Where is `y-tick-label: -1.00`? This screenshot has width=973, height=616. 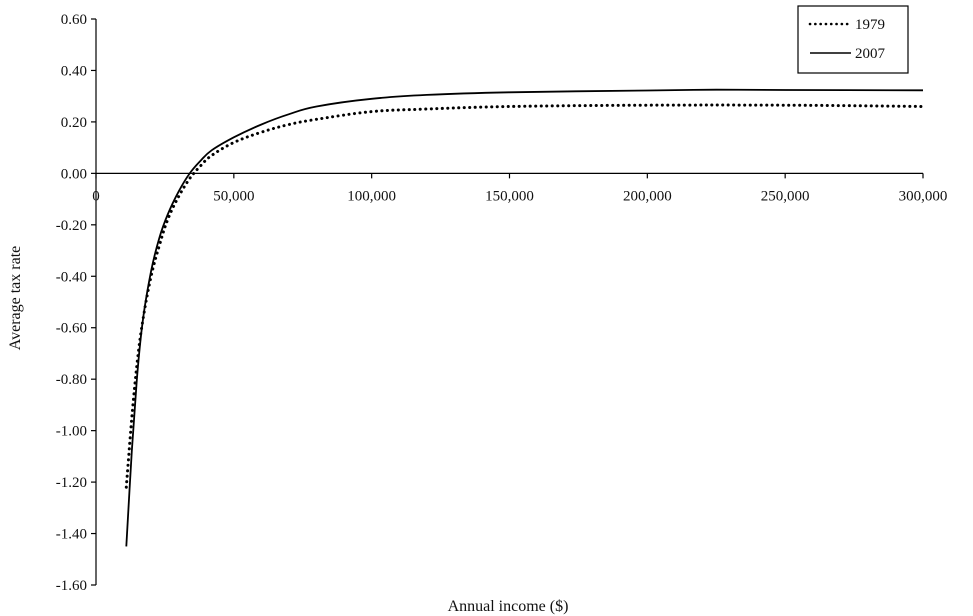
y-tick-label: -1.00 is located at coordinates (71, 432).